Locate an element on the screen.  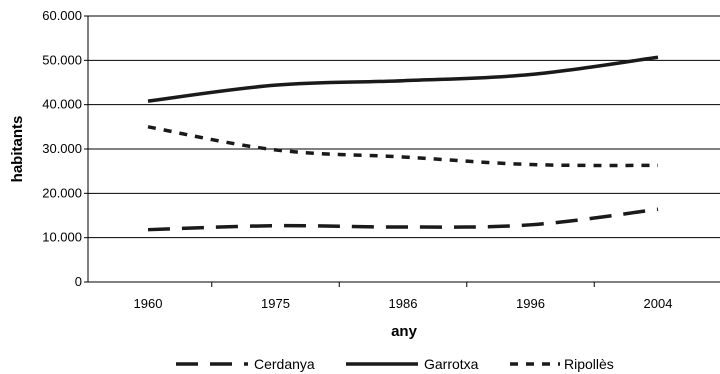
x-tick-labels: 1960 1975 1986 1996 2004 is located at coordinates (403, 303).